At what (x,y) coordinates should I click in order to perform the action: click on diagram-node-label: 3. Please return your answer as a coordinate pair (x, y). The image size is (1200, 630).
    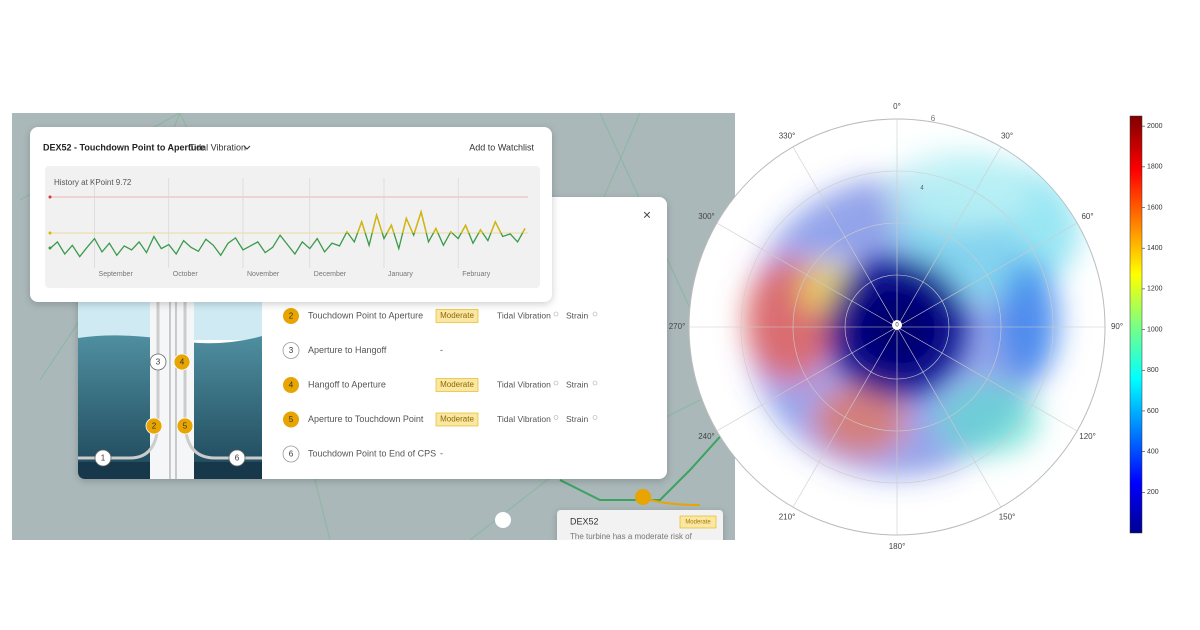
    Looking at the image, I should click on (158, 362).